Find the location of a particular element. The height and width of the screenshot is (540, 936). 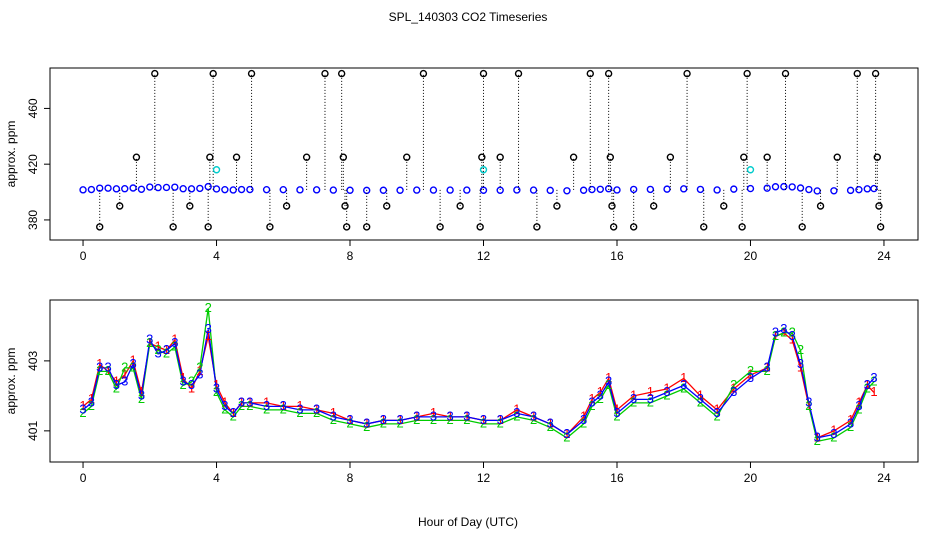

x-tick-label: 12 is located at coordinates (484, 478).